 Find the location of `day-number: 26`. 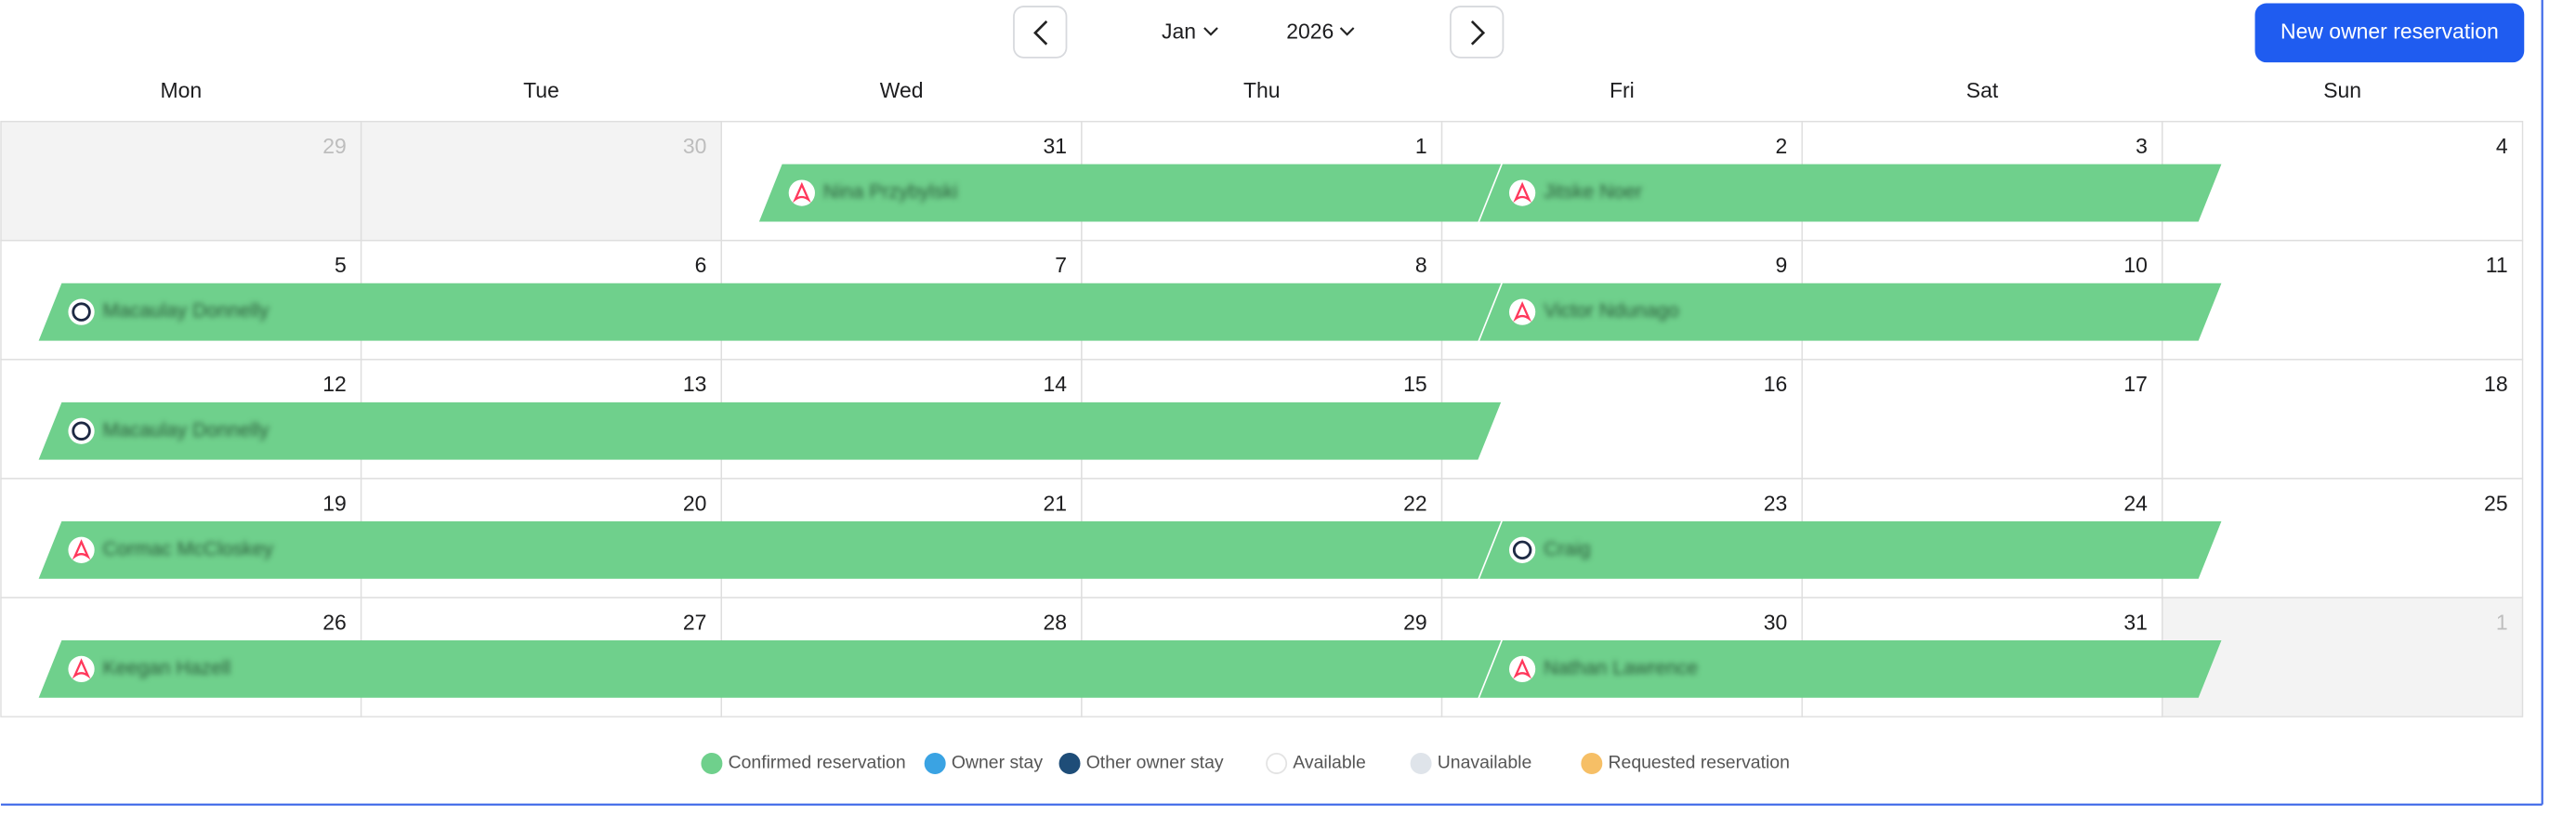

day-number: 26 is located at coordinates (334, 622).